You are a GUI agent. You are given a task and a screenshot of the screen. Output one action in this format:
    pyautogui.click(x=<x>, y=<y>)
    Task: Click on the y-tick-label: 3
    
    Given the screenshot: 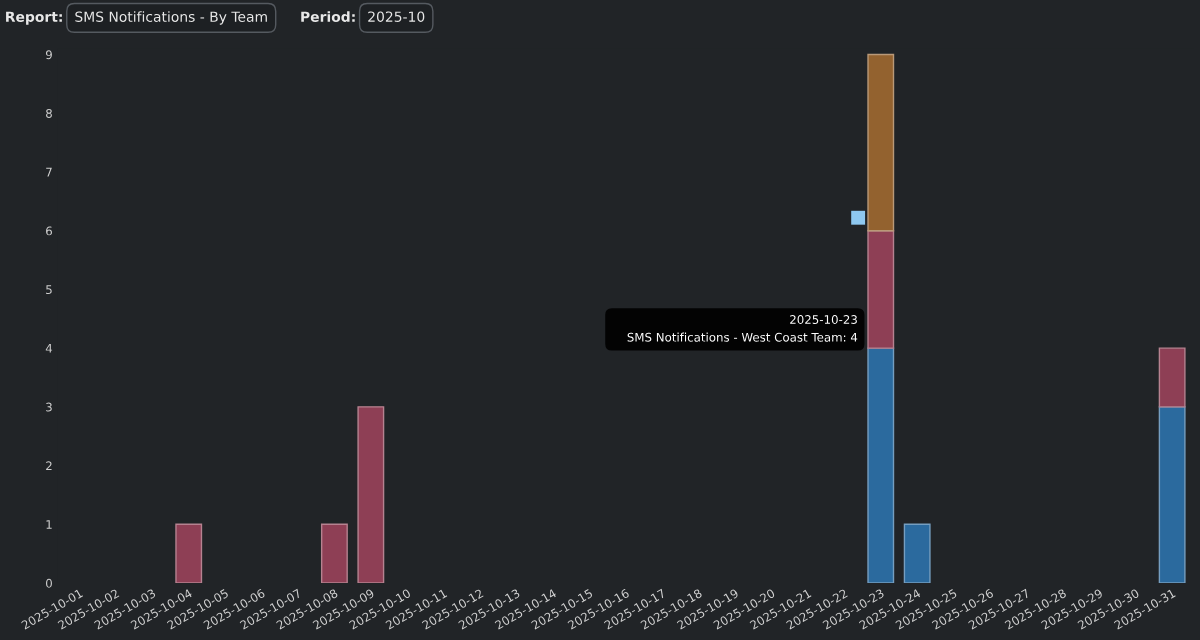 What is the action you would take?
    pyautogui.click(x=49, y=407)
    